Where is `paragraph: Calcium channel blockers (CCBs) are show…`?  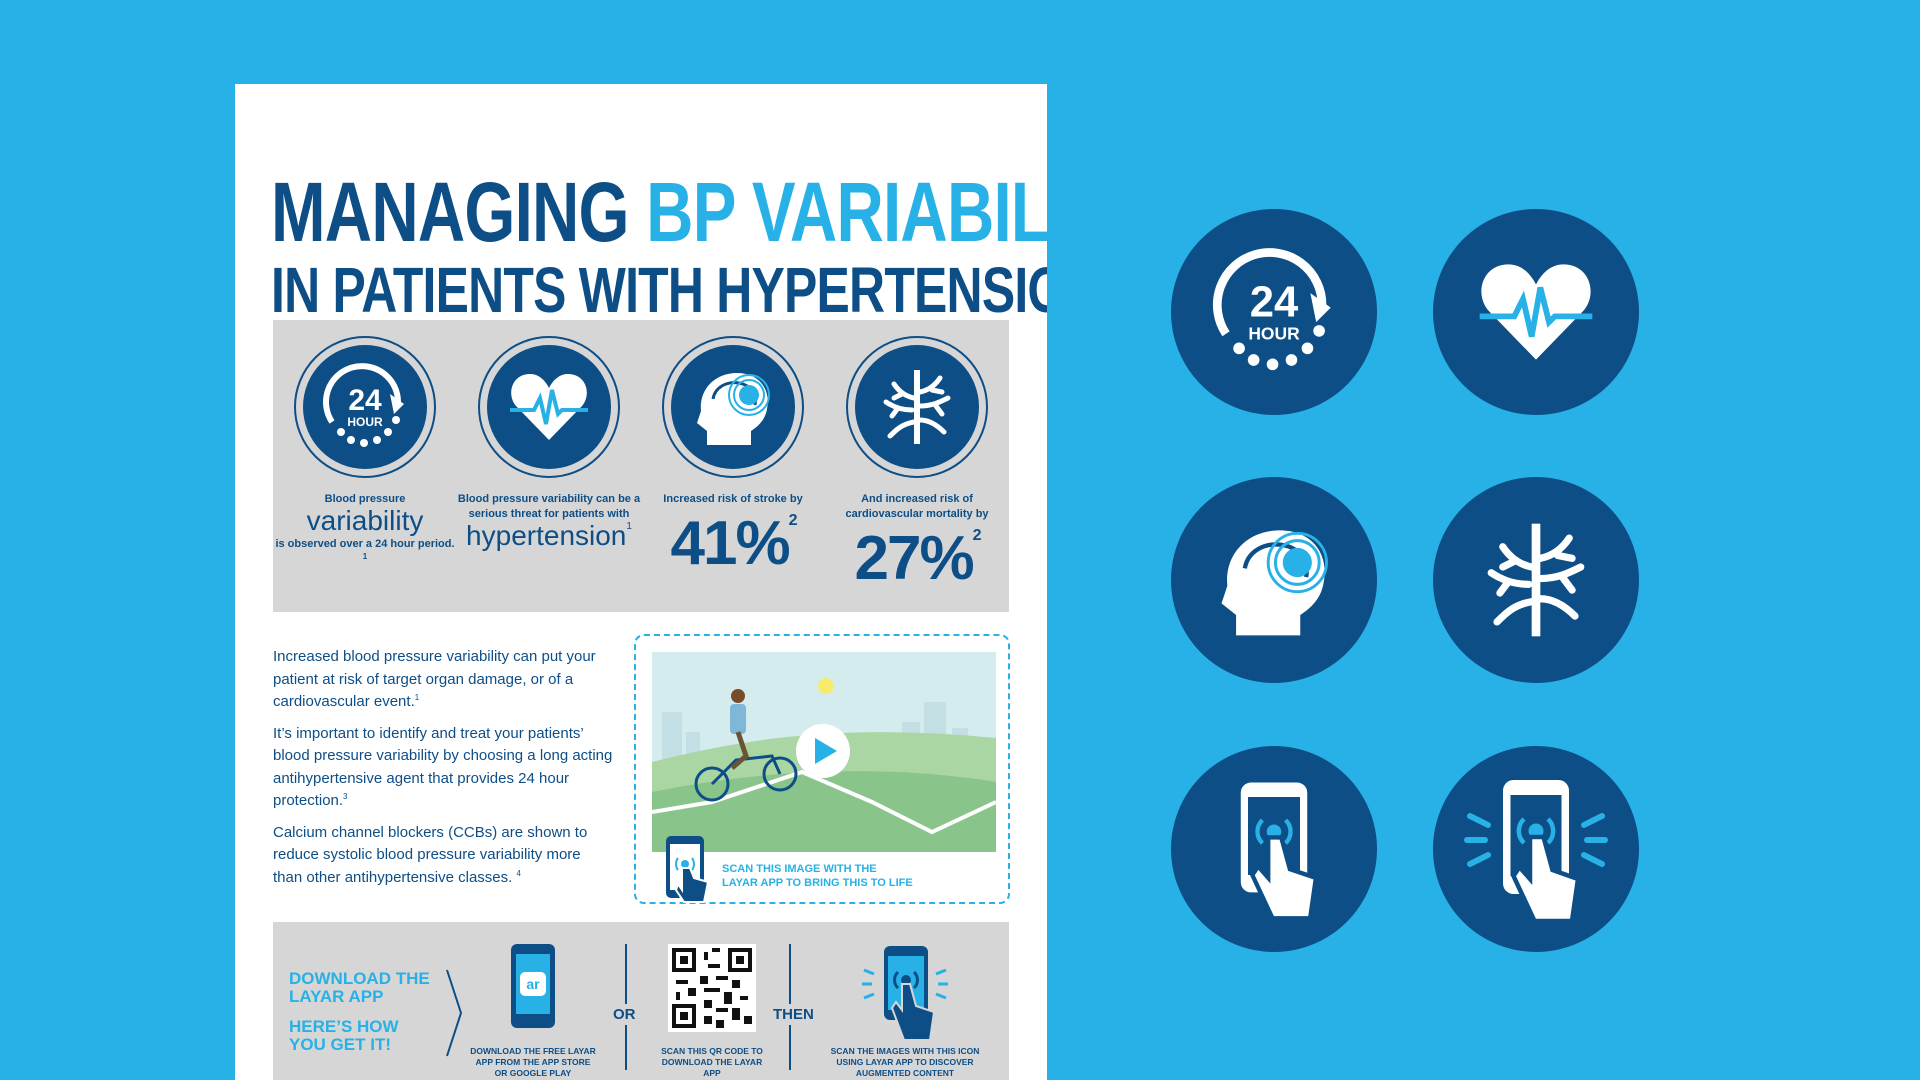 paragraph: Calcium channel blockers (CCBs) are show… is located at coordinates (430, 854).